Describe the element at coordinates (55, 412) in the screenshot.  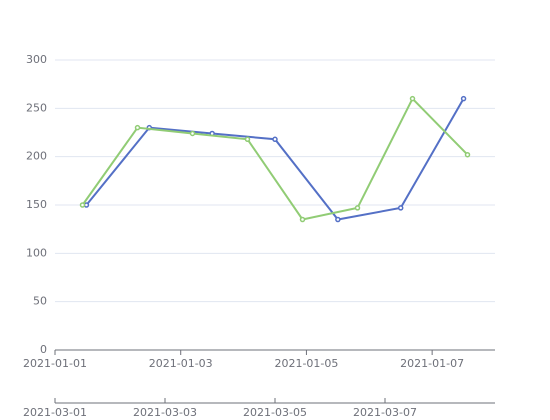
I see `x-tick-label: 2021-03-01` at that location.